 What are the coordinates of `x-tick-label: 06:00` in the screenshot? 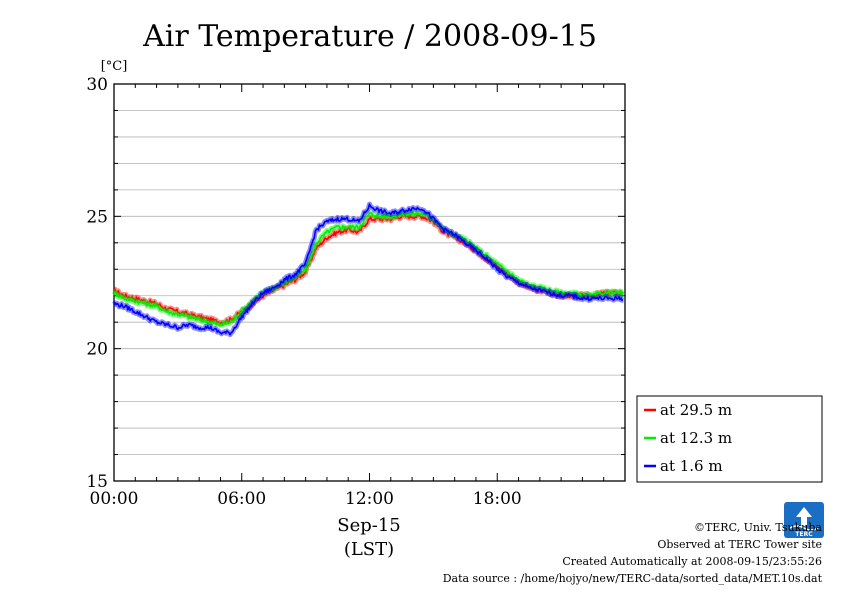 It's located at (241, 499).